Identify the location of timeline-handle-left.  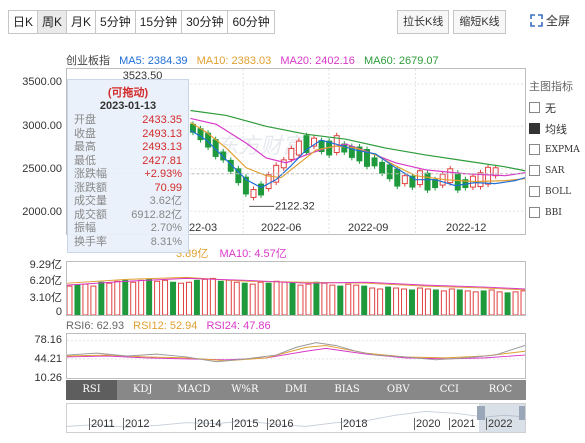
(481, 413).